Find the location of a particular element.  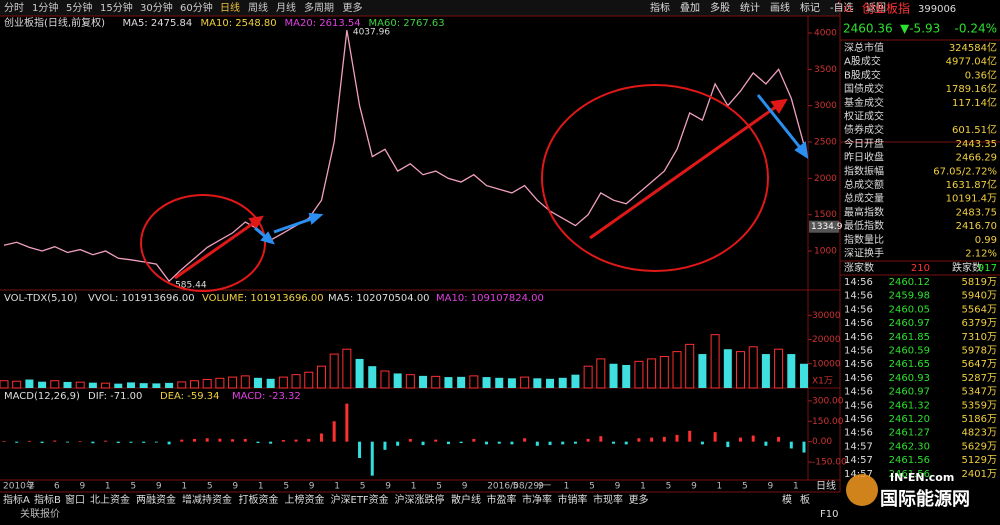

bottom-tab: 沪深ETF资金 is located at coordinates (360, 499).